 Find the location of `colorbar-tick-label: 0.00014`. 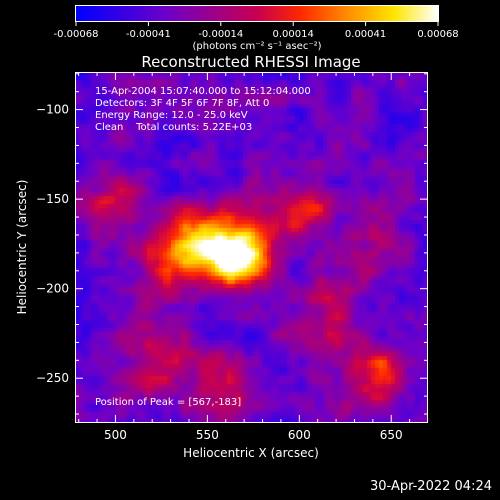

colorbar-tick-label: 0.00014 is located at coordinates (293, 34).